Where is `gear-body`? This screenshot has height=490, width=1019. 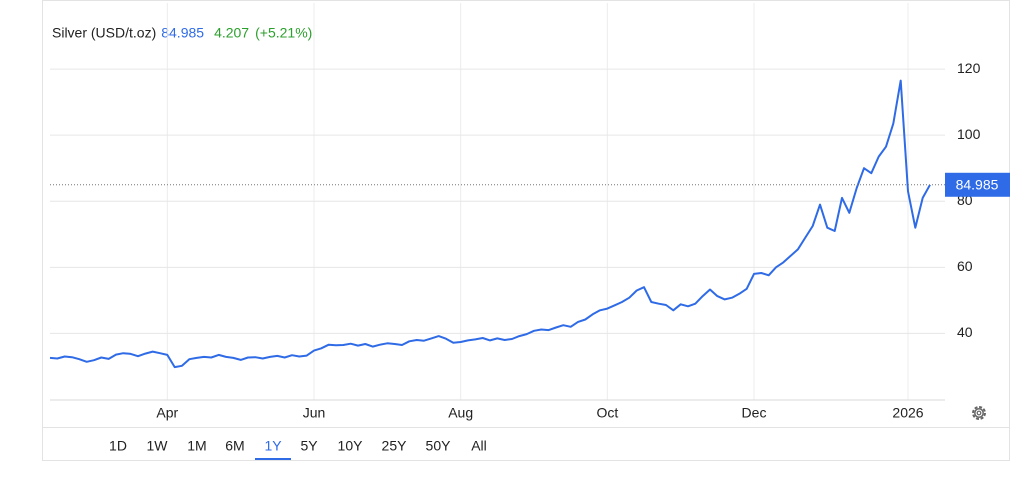 gear-body is located at coordinates (979, 413).